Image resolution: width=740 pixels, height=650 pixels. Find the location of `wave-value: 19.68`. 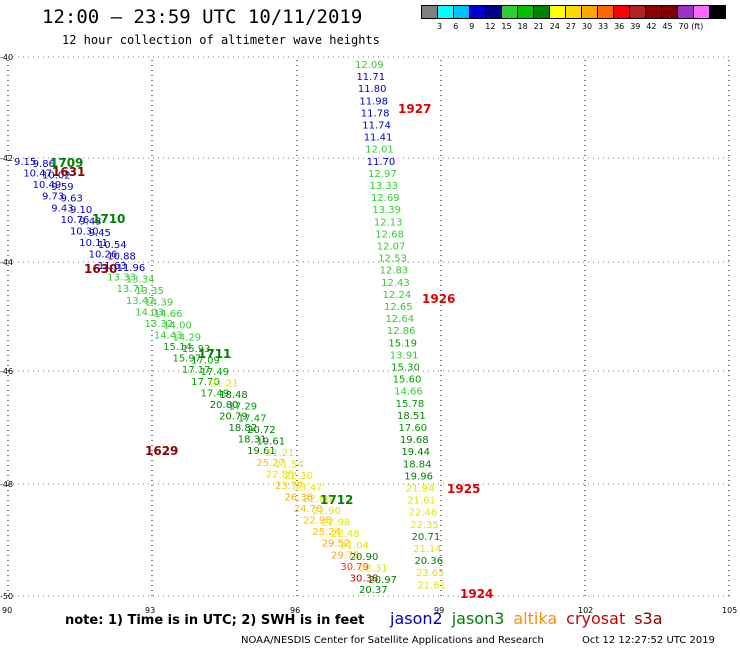

wave-value: 19.68 is located at coordinates (414, 440).